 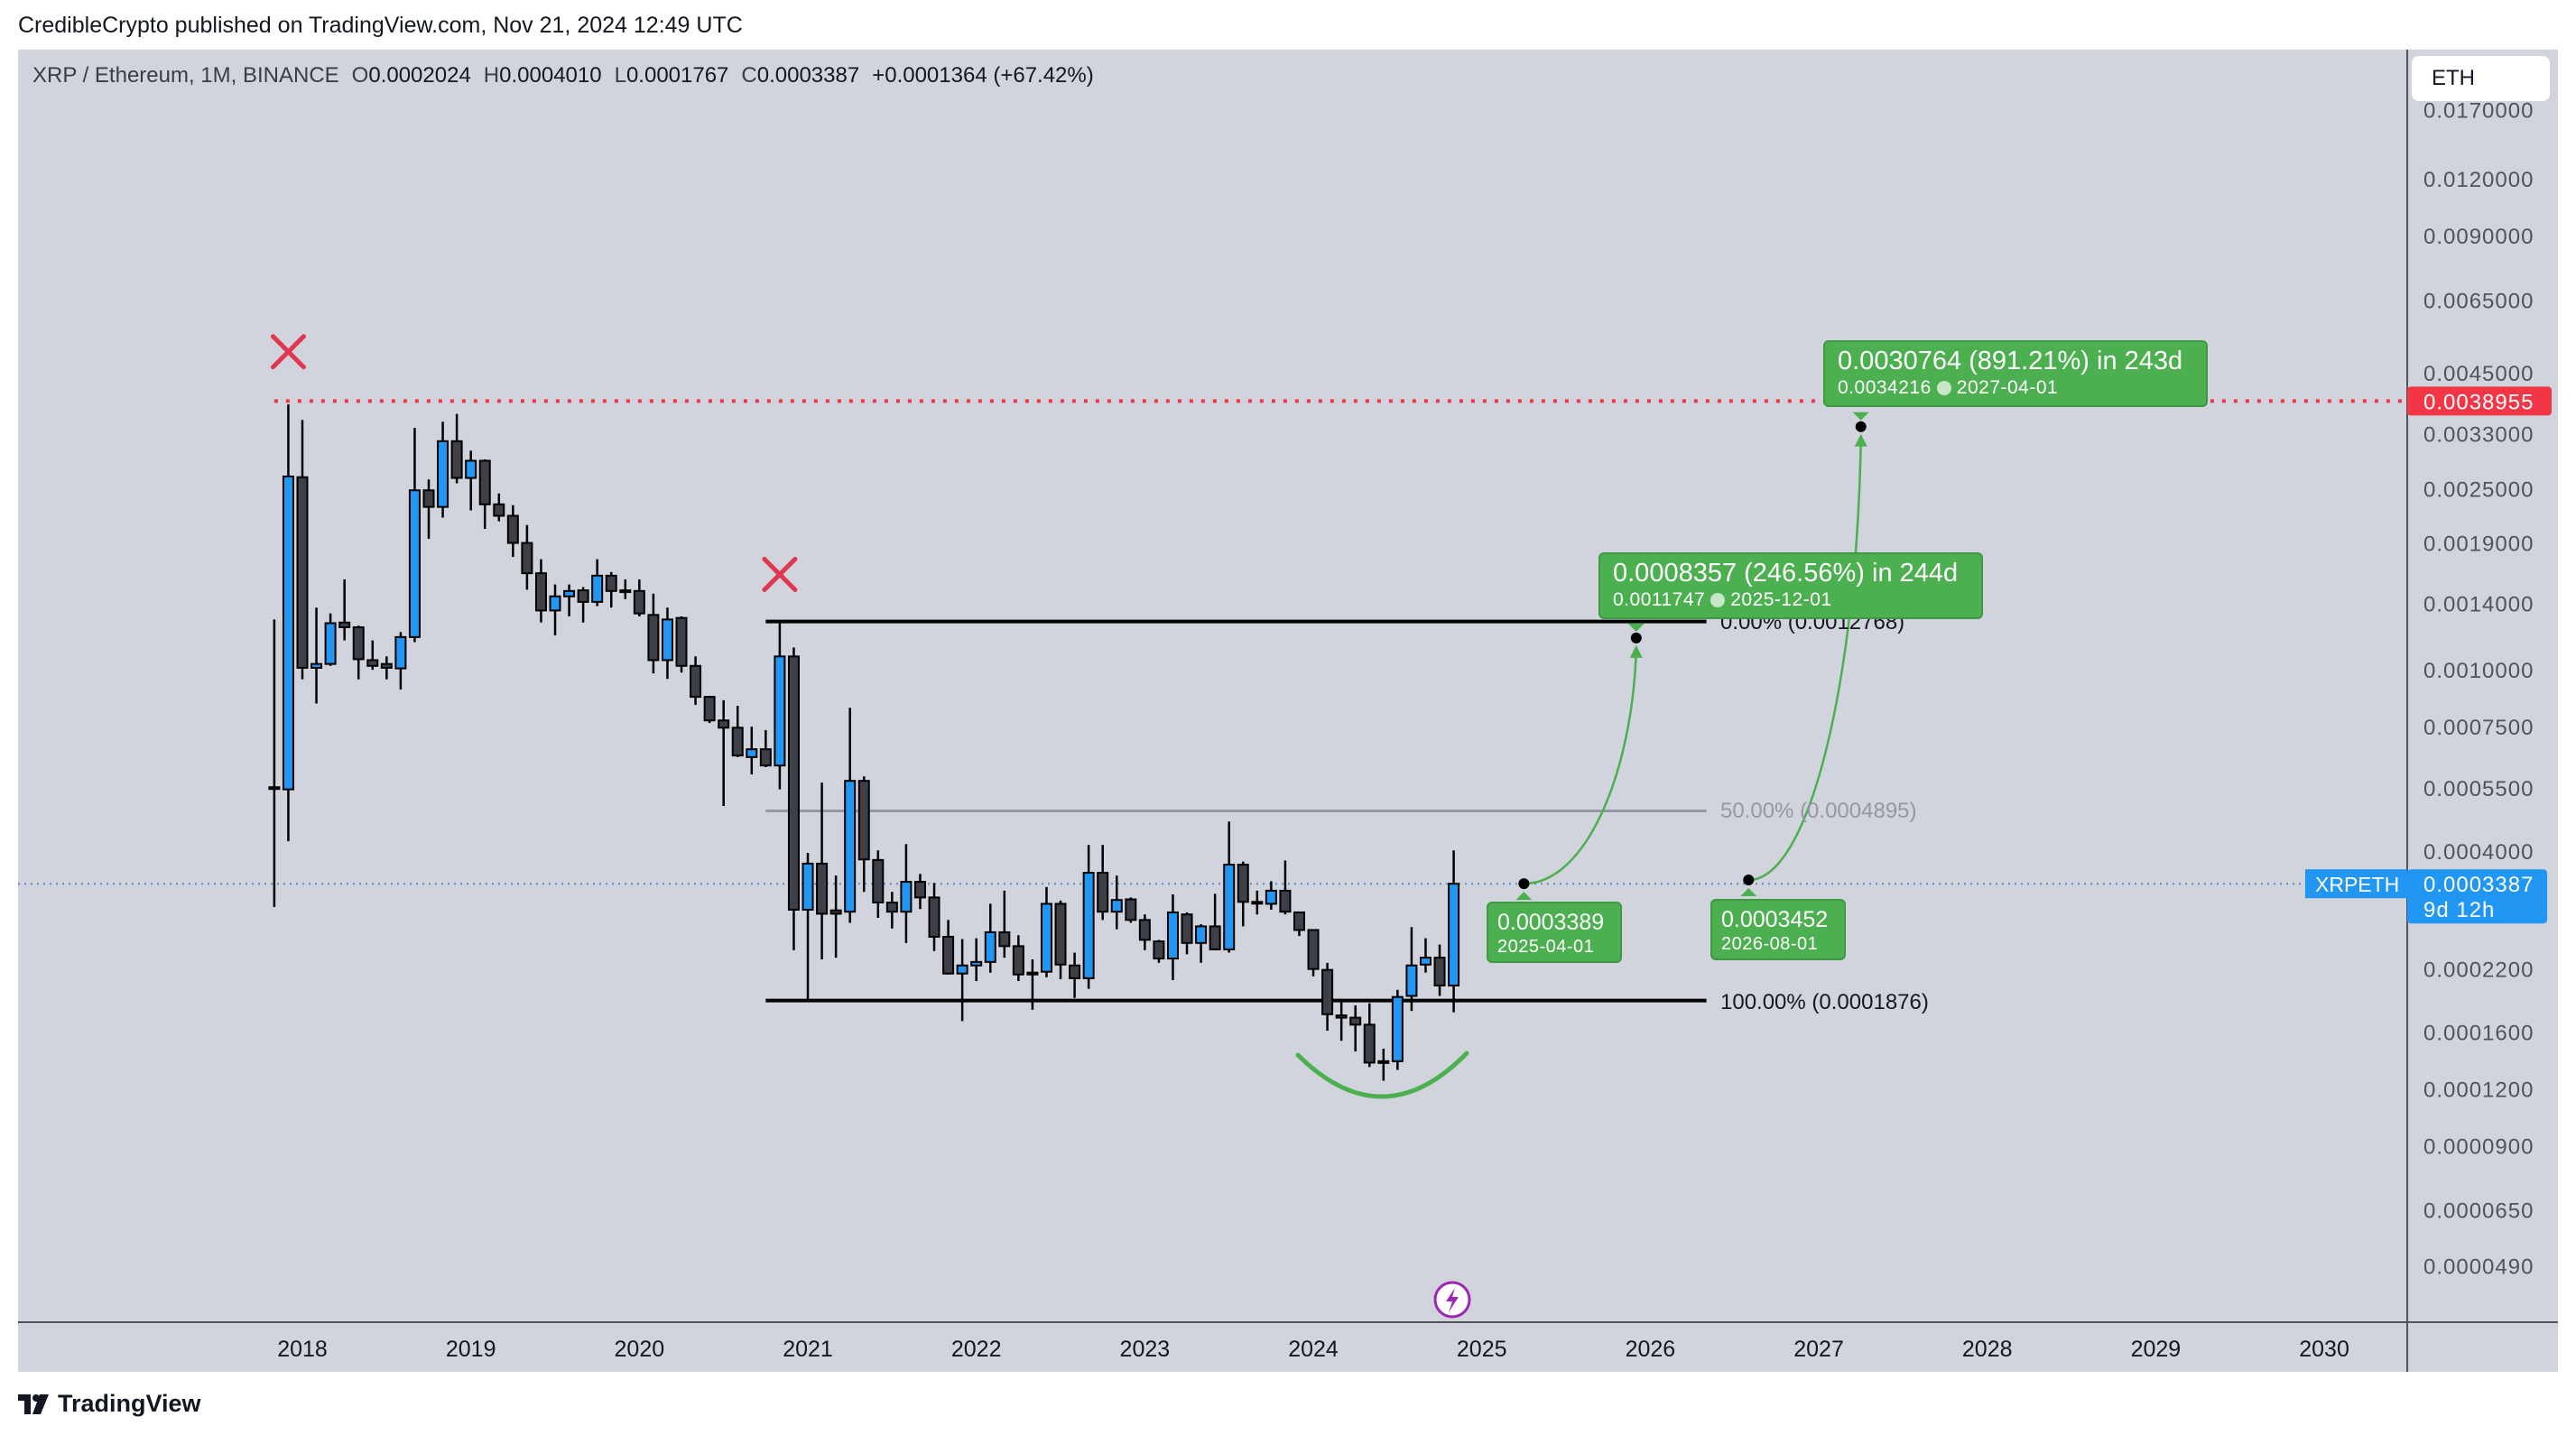 What do you see at coordinates (2479, 237) in the screenshot?
I see `price-tick-label: 0.0090000` at bounding box center [2479, 237].